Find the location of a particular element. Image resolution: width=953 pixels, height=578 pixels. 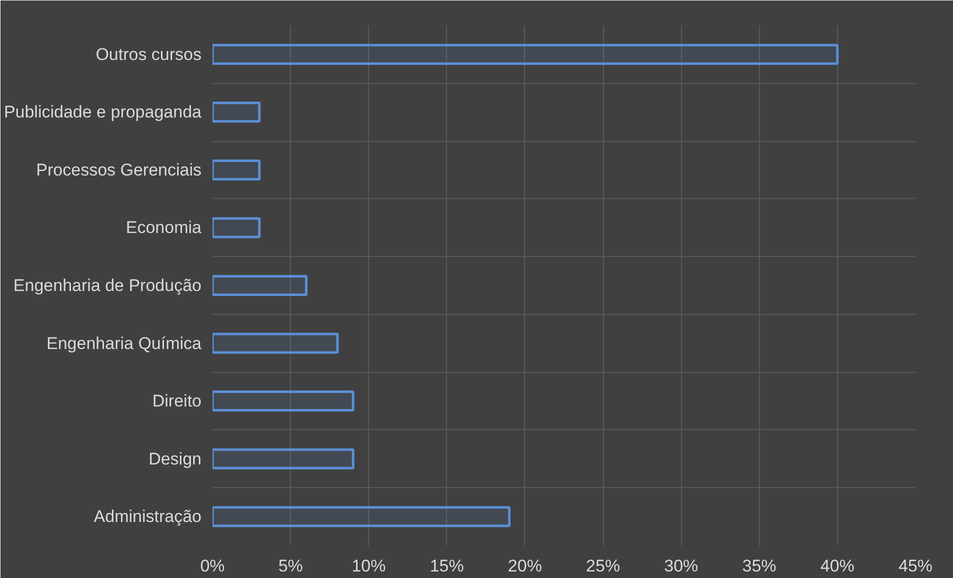

x-tick-label: 40% is located at coordinates (837, 566).